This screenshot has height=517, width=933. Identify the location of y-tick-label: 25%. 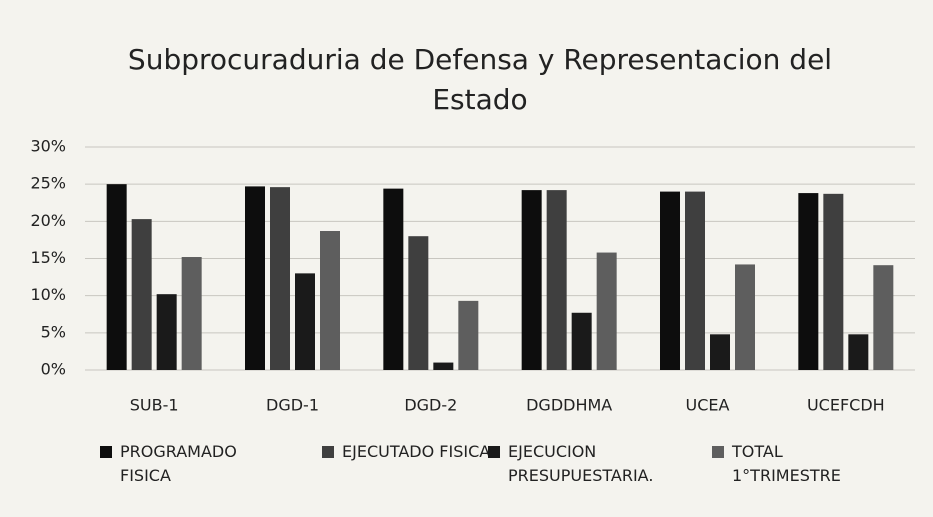
(48, 183).